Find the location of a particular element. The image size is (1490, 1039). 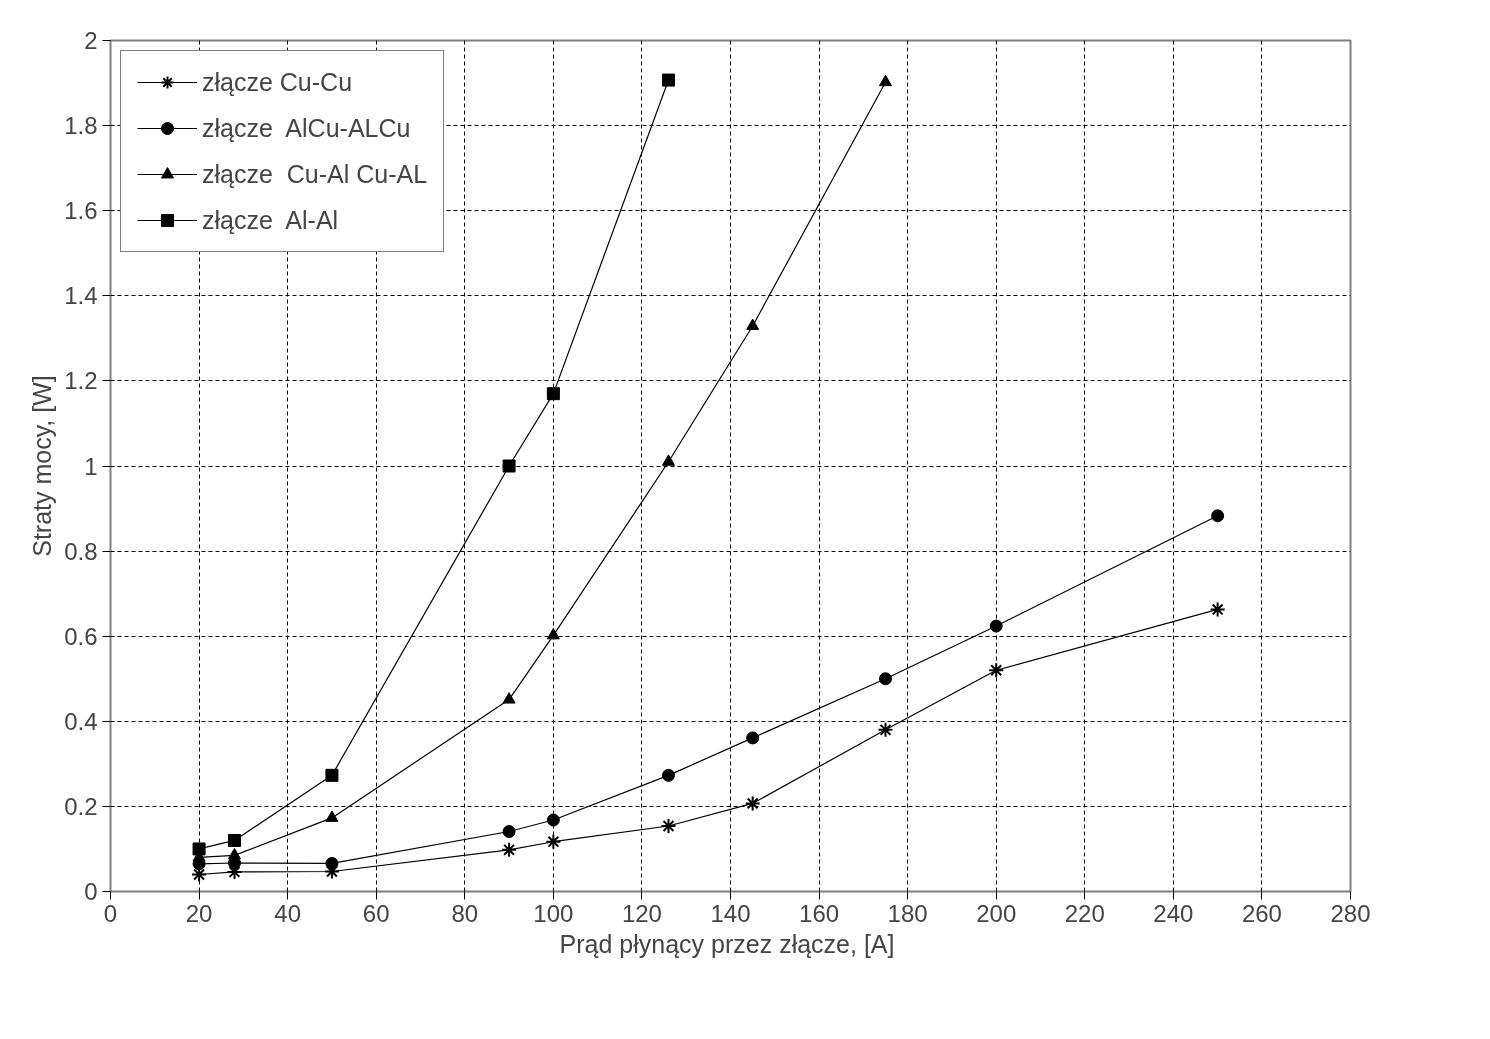

x-tick-label: 120 is located at coordinates (641, 913).